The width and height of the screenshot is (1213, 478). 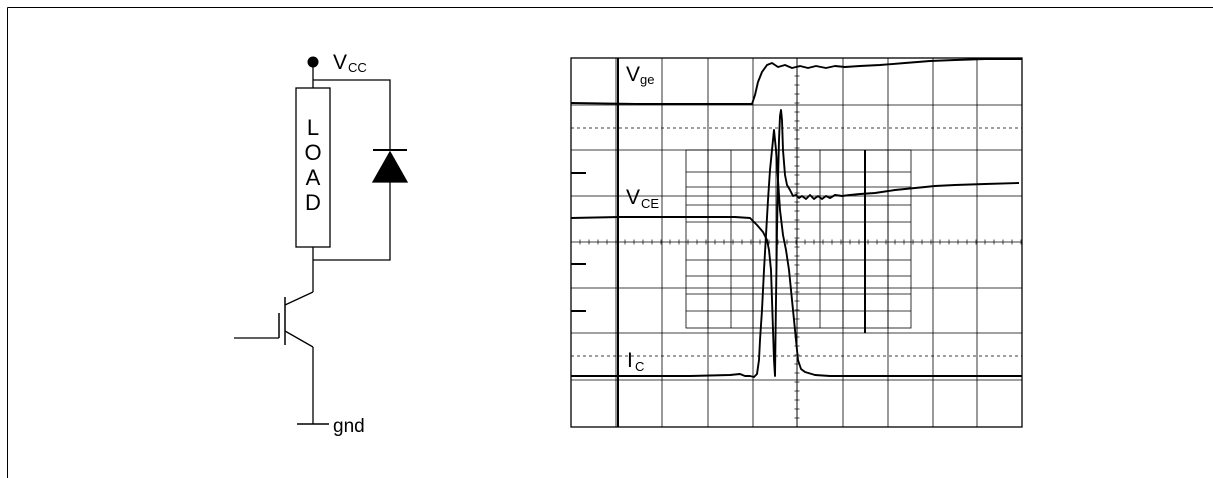 I want to click on load-letter-1: L, so click(x=313, y=127).